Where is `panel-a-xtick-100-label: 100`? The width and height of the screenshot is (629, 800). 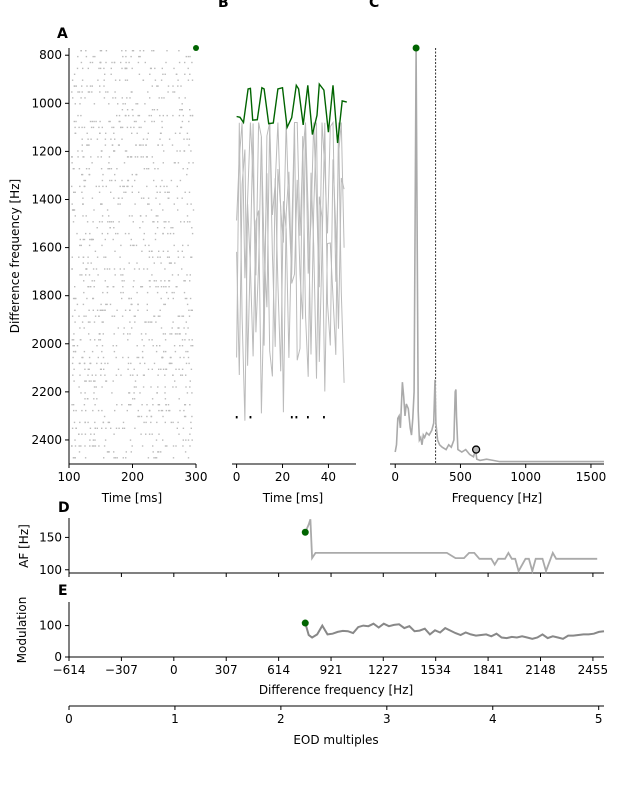 panel-a-xtick-100-label: 100 is located at coordinates (69, 477).